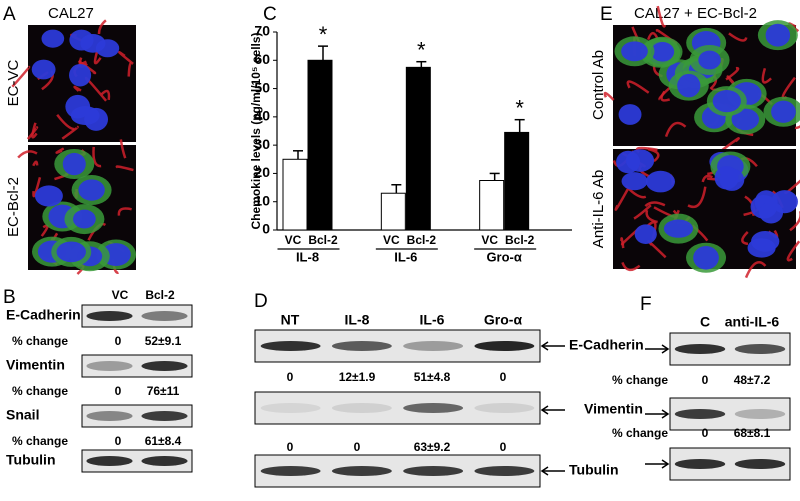  Describe the element at coordinates (22, 415) in the screenshot. I see `protein-label: Snail` at that location.